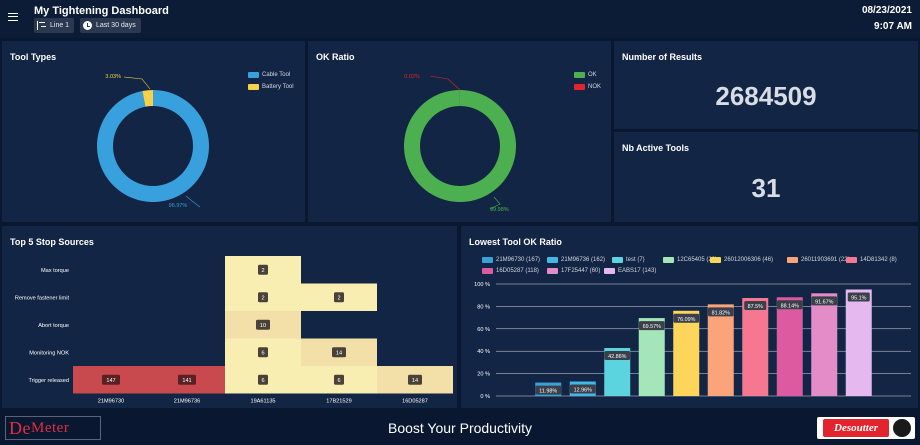 This screenshot has width=920, height=445. What do you see at coordinates (55, 271) in the screenshot?
I see `heatmap-row-label: Max torque` at bounding box center [55, 271].